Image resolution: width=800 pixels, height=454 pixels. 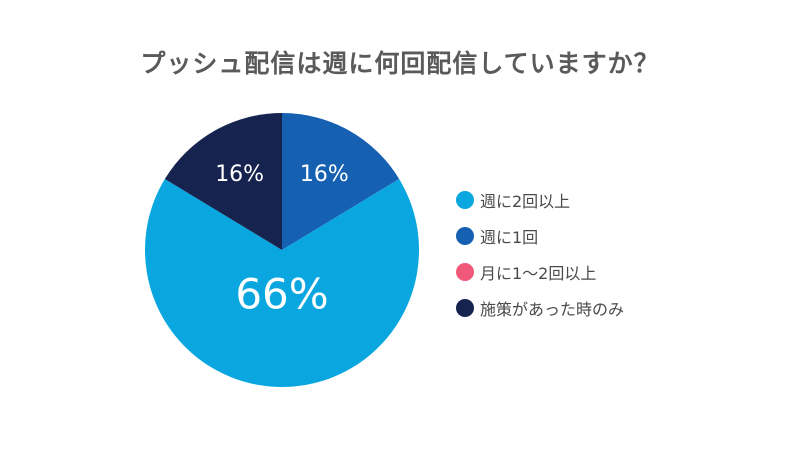 I want to click on legend-item-monthly: 月に1～2回以上, so click(x=540, y=272).